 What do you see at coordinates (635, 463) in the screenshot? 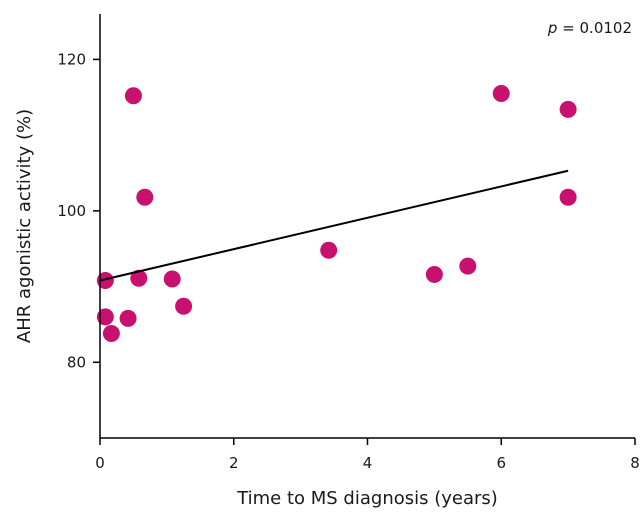
I see `x-tick-label: 8` at bounding box center [635, 463].